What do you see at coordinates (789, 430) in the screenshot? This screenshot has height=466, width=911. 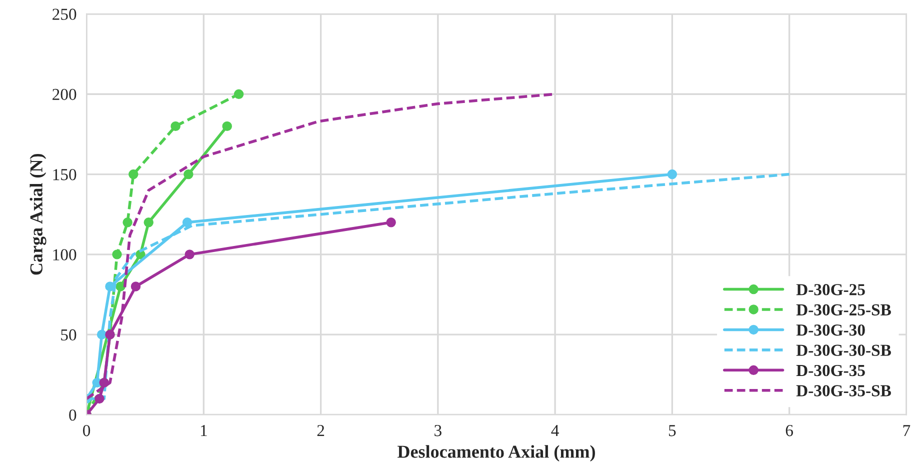 I see `x-tick-label: 6` at bounding box center [789, 430].